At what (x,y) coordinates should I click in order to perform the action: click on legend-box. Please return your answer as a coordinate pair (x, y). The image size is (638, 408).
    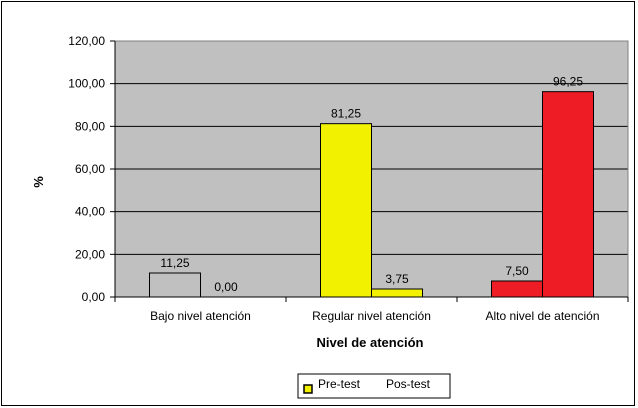
    Looking at the image, I should click on (374, 386).